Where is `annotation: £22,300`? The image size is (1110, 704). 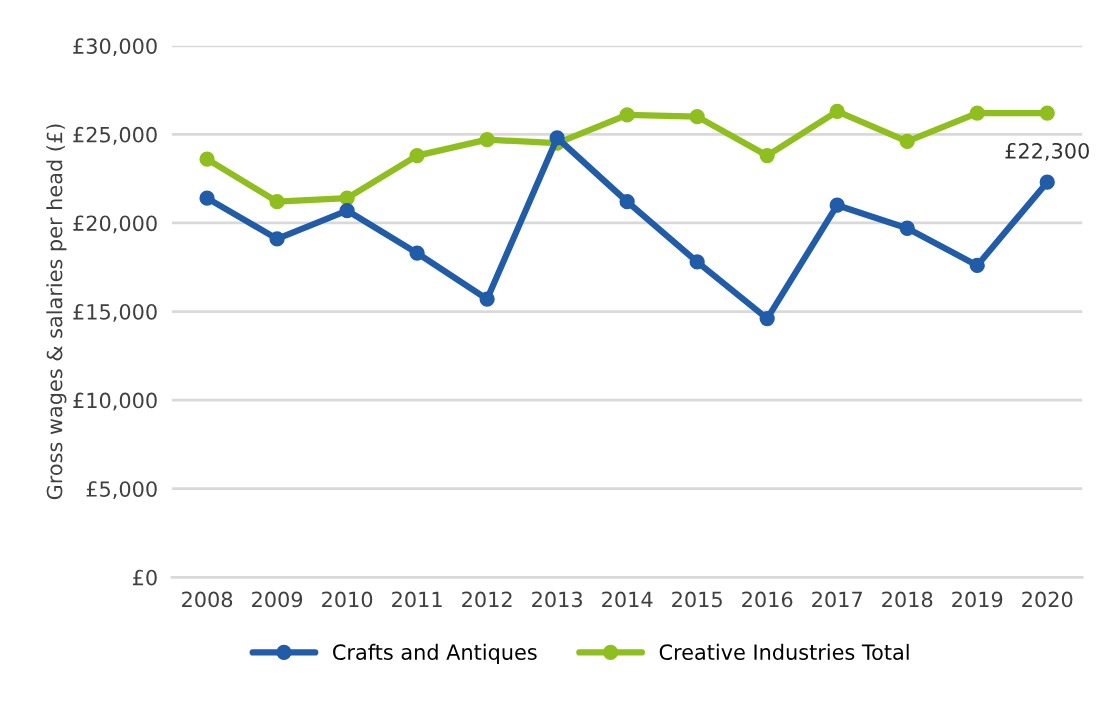 annotation: £22,300 is located at coordinates (1047, 151).